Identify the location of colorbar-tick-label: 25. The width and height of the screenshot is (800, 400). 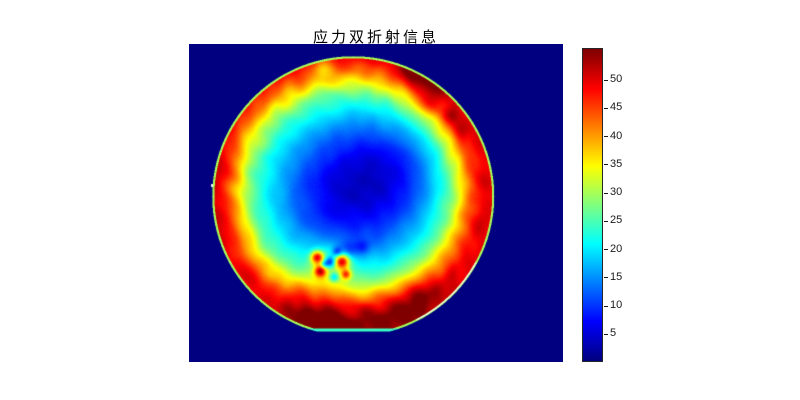
(616, 220).